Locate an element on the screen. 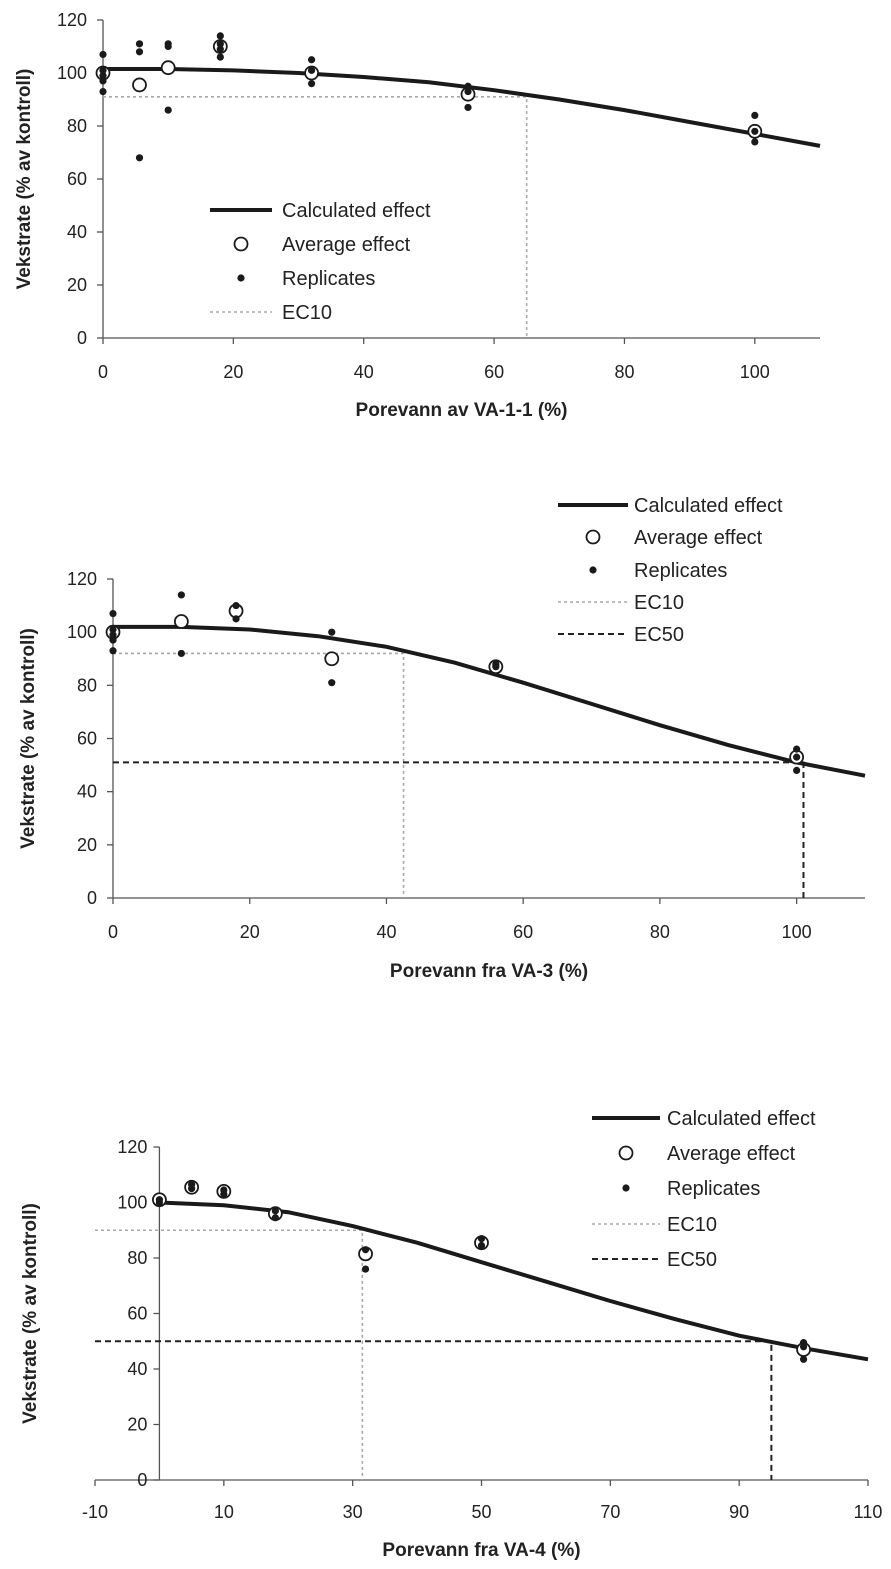  x-axis-title: Porevann av VA-1-1 (%) is located at coordinates (462, 410).